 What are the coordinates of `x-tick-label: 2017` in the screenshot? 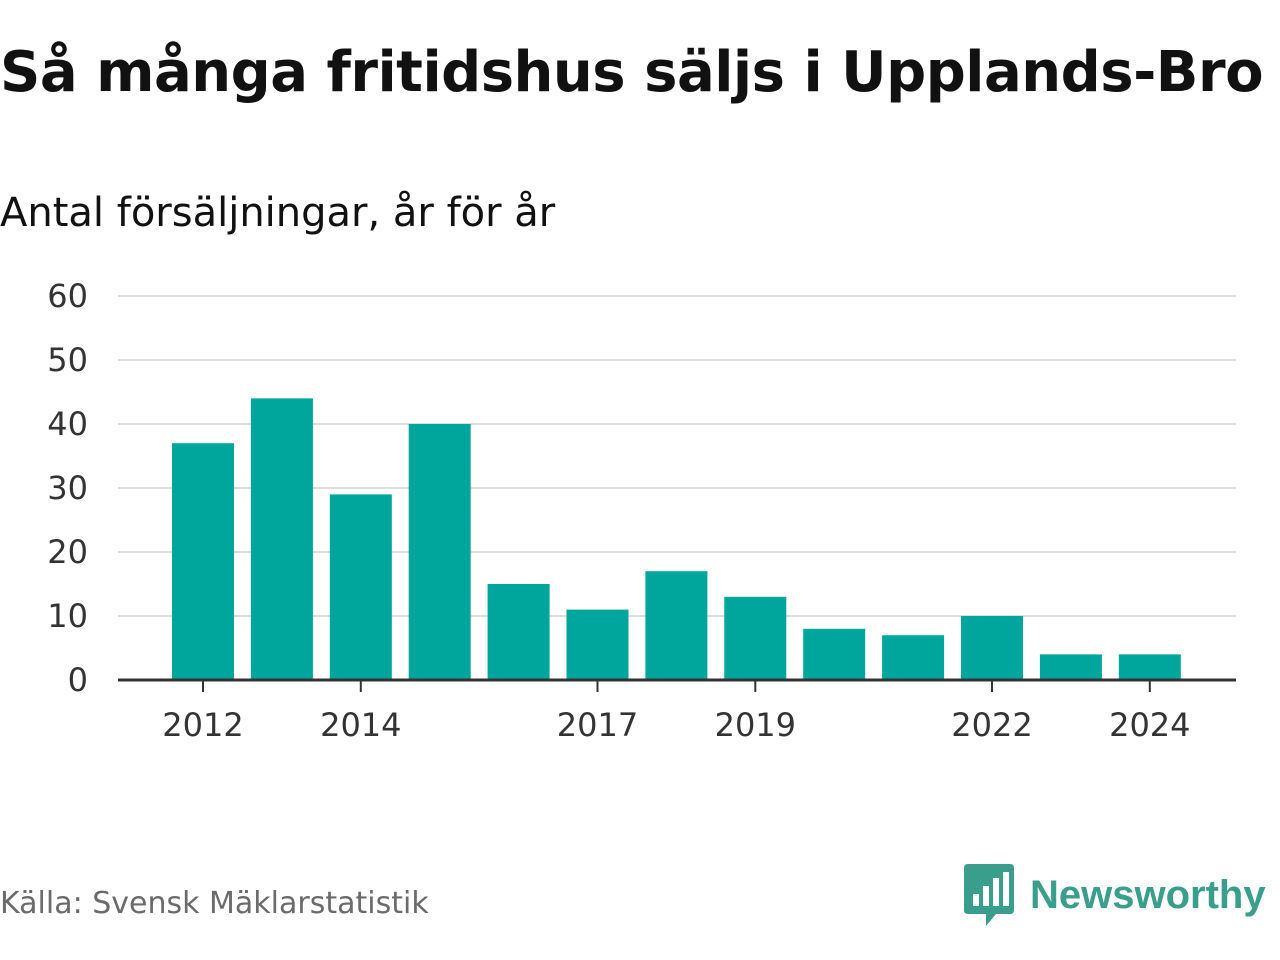 It's located at (597, 725).